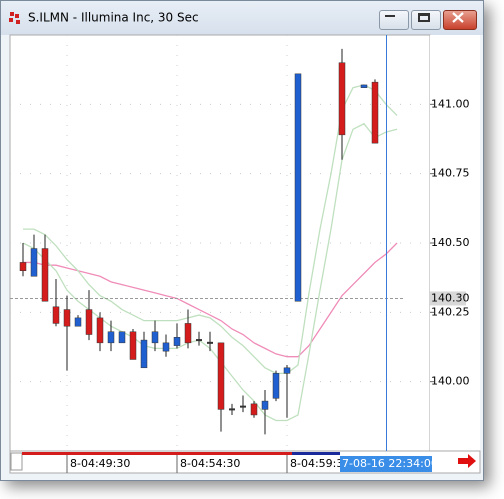 This screenshot has width=504, height=499. I want to click on y-tick-label: 141.00, so click(450, 103).